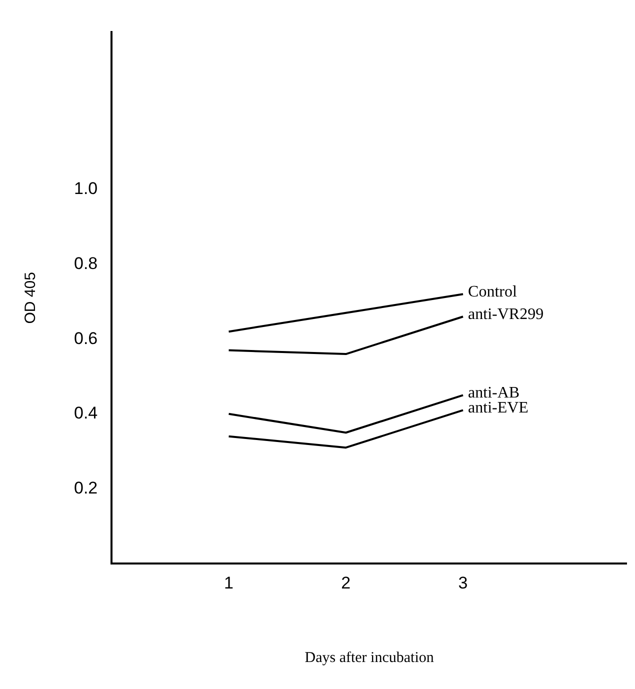 The height and width of the screenshot is (689, 635). I want to click on x-axis-title: Days after incubation, so click(369, 658).